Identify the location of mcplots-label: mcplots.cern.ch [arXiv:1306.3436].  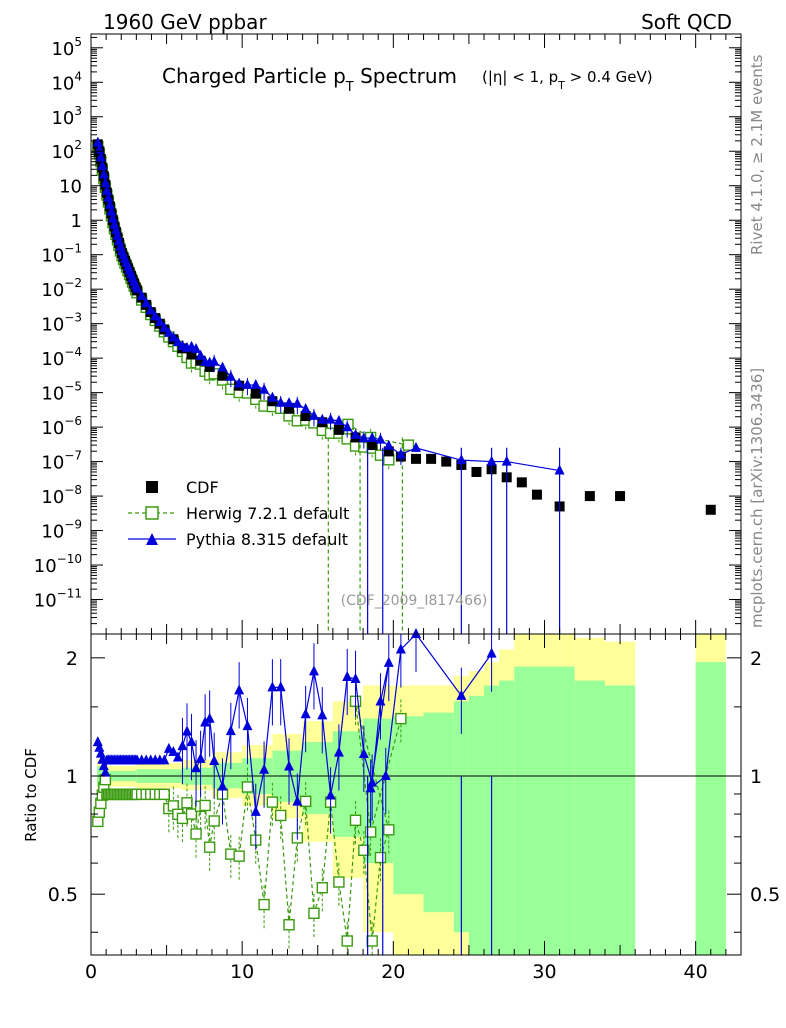
(757, 498).